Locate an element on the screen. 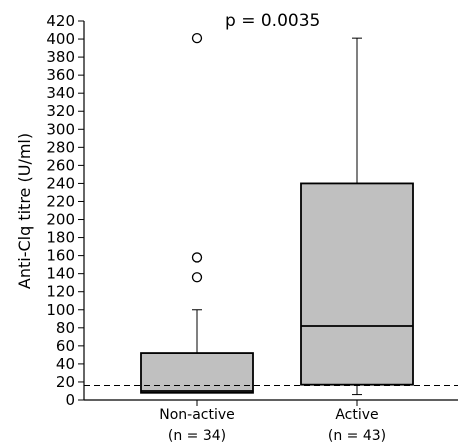  category-n-label: (n = 34) is located at coordinates (197, 436).